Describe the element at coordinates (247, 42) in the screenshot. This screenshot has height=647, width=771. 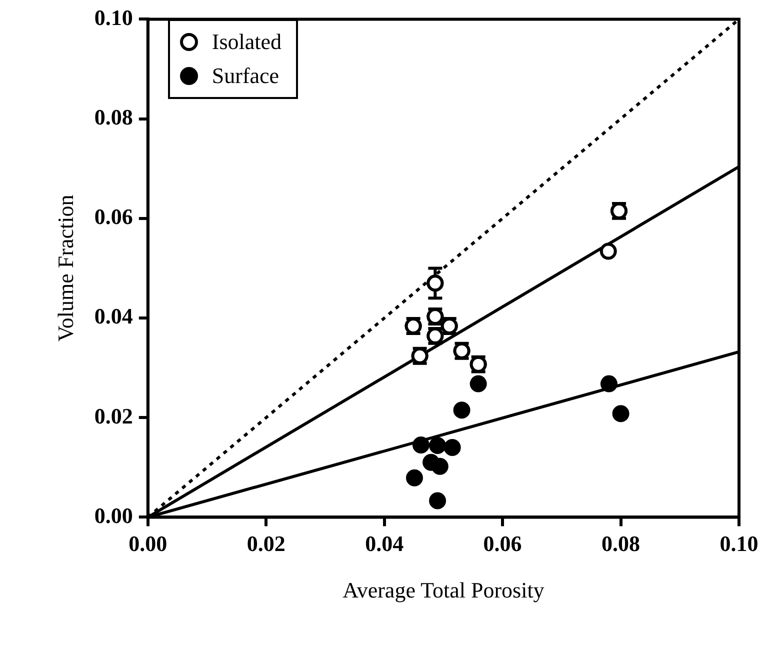
I see `legend-label: Isolated` at that location.